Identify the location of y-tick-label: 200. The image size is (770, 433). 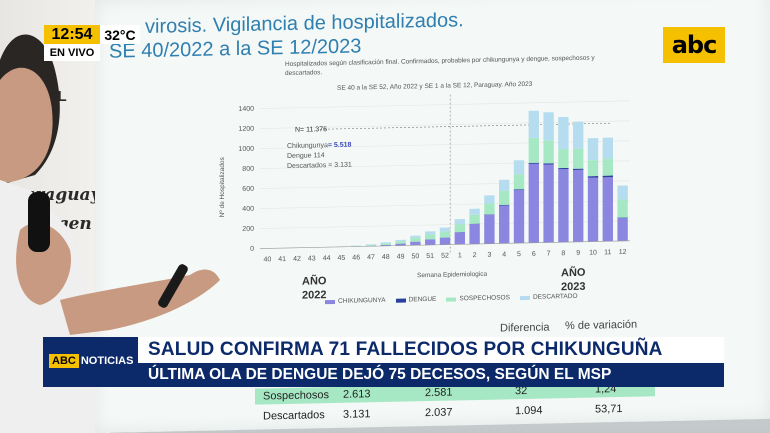
(248, 229).